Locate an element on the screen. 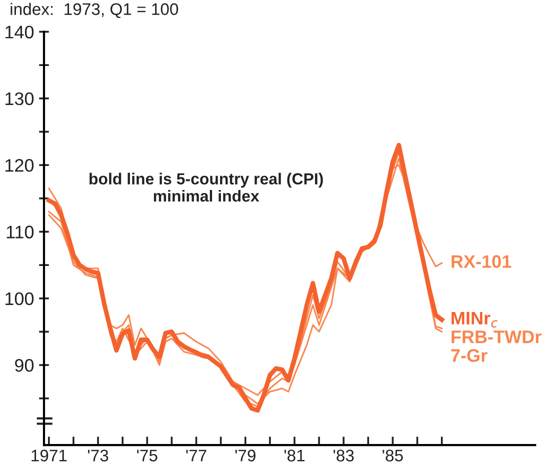 The height and width of the screenshot is (467, 550). y-axis-title: index: 1973, Q1 = 100 is located at coordinates (94, 10).